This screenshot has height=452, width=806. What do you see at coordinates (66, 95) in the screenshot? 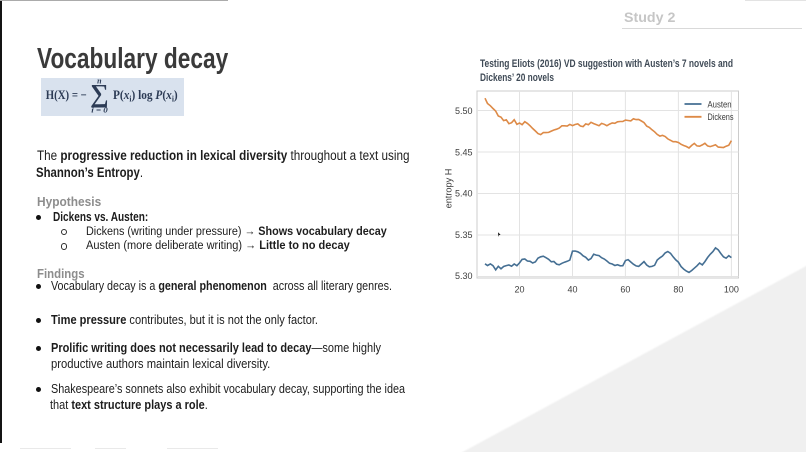
I see `svg-text: H(X) = −` at bounding box center [66, 95].